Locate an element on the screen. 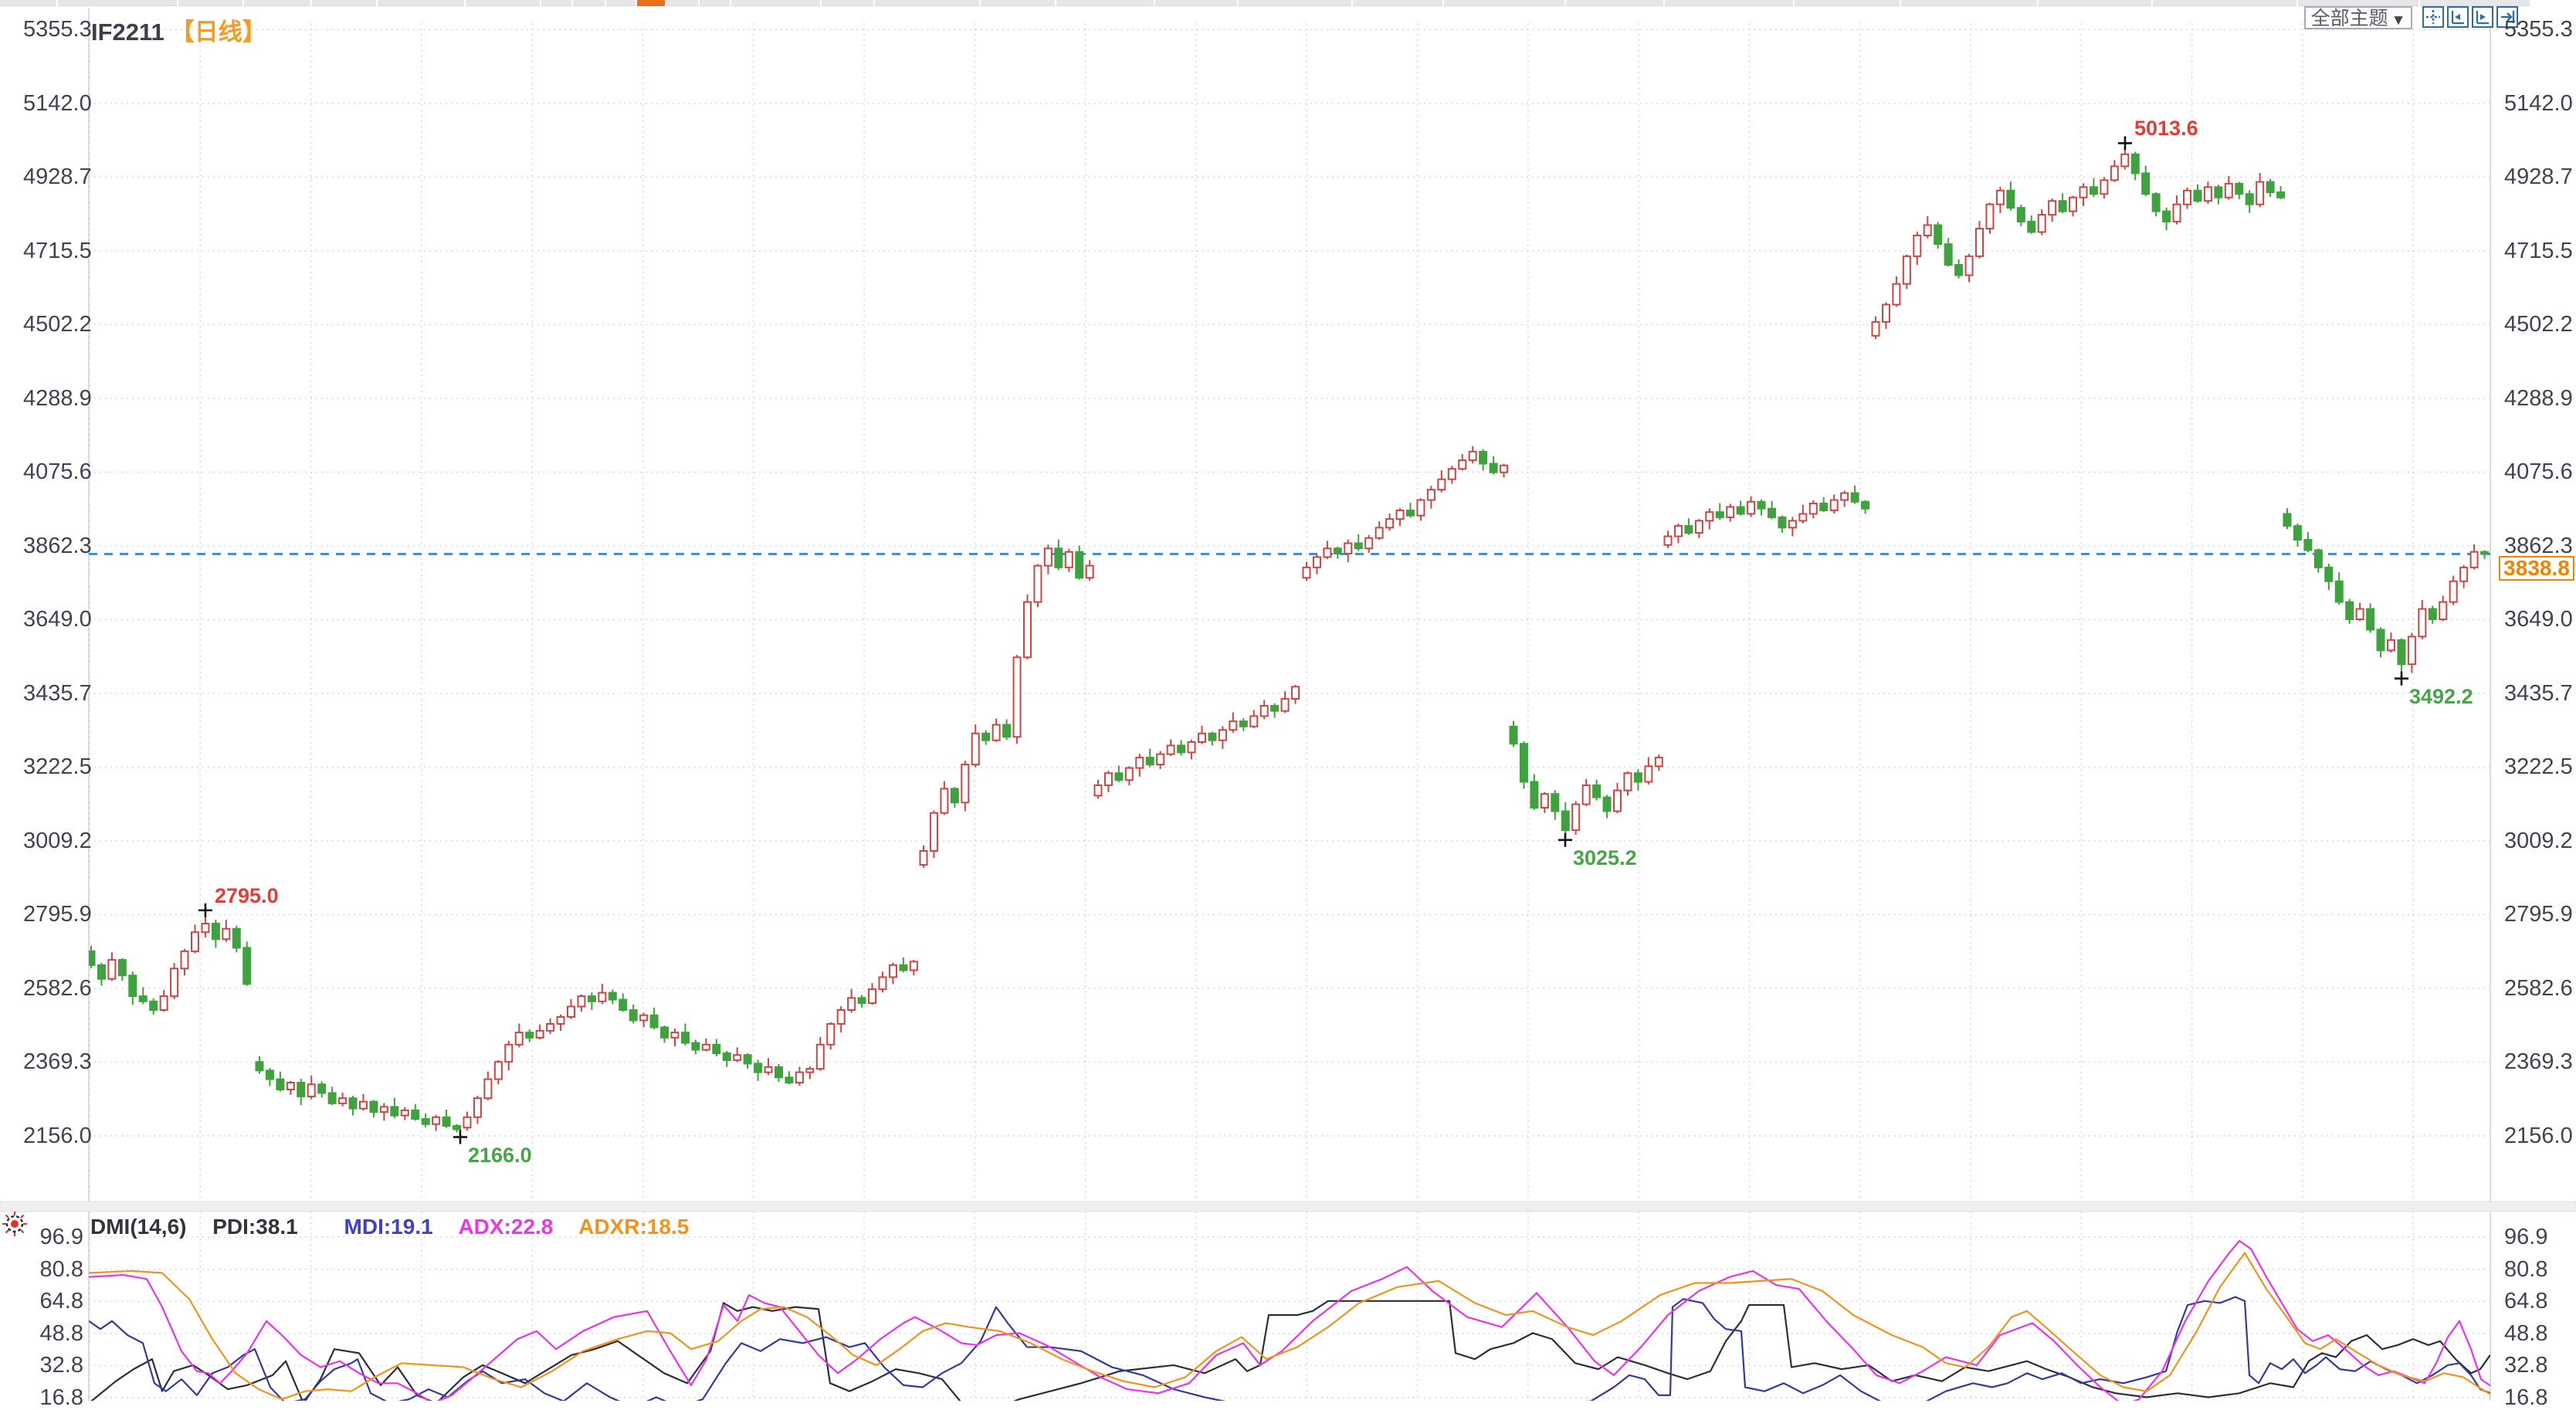 Image resolution: width=2576 pixels, height=1410 pixels. dmi-lines-layer is located at coordinates (1289, 1320).